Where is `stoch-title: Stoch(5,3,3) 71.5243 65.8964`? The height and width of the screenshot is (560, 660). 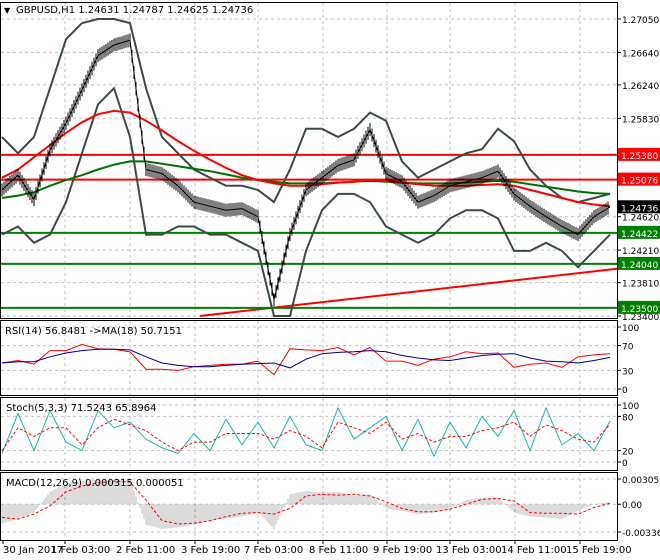 stoch-title: Stoch(5,3,3) 71.5243 65.8964 is located at coordinates (81, 408).